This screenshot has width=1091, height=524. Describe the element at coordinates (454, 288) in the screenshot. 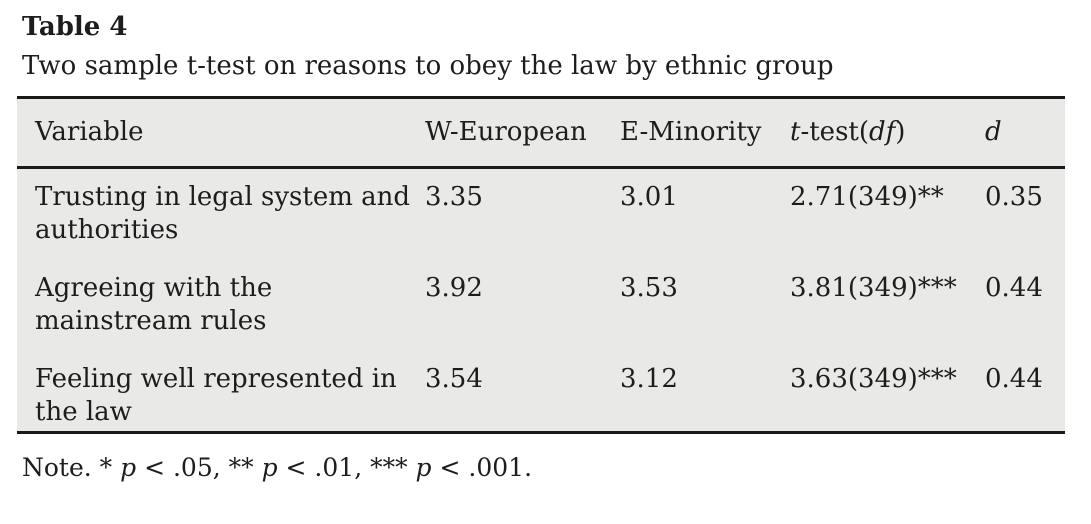

I see `w-european-mean-cell: 3.92` at that location.